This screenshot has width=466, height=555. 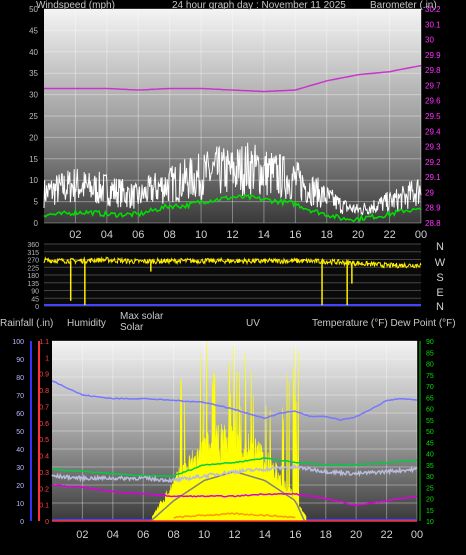 I want to click on rainfall-tick-label: 0.9, so click(x=44, y=375).